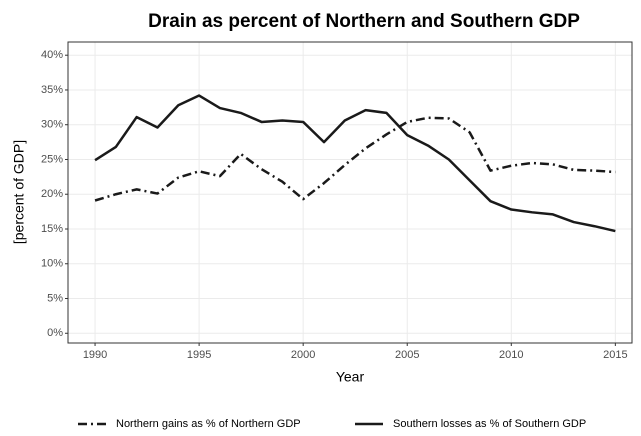  I want to click on y-tick-label: 10%, so click(52, 264).